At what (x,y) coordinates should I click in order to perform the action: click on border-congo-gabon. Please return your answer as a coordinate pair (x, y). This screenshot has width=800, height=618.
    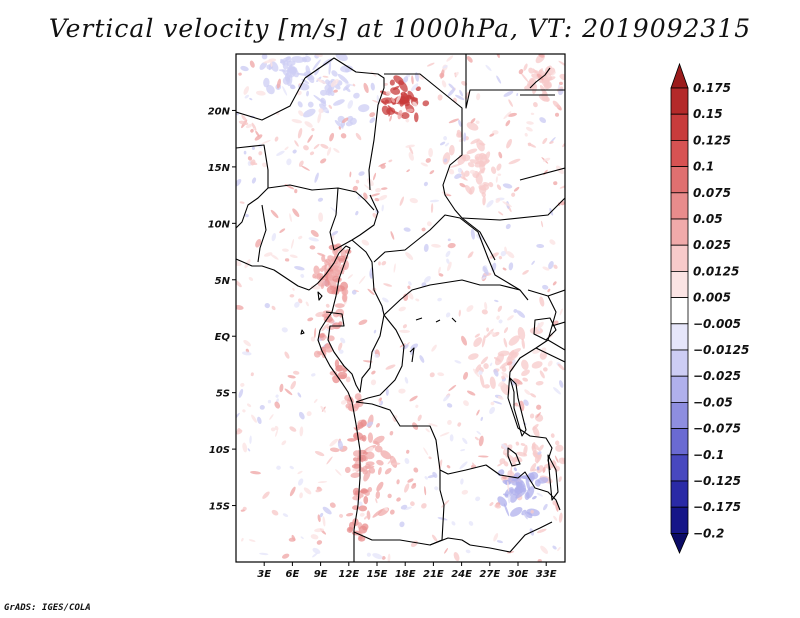
    Looking at the image, I should click on (355, 352).